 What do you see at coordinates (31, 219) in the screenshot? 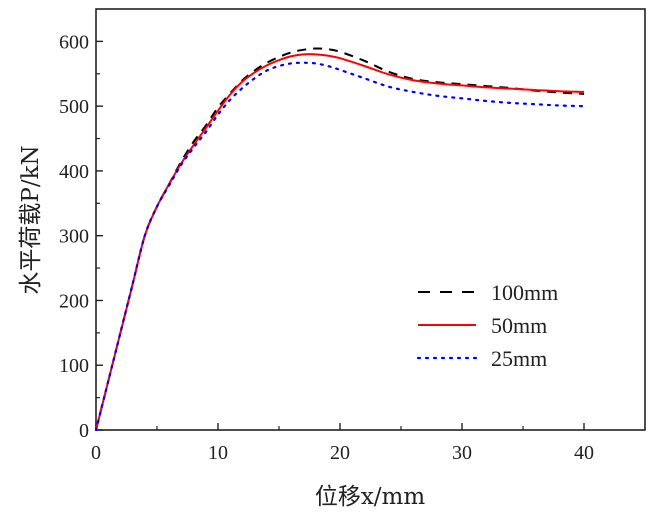
I see `y-axis-title: 水平荷载P/kN` at bounding box center [31, 219].